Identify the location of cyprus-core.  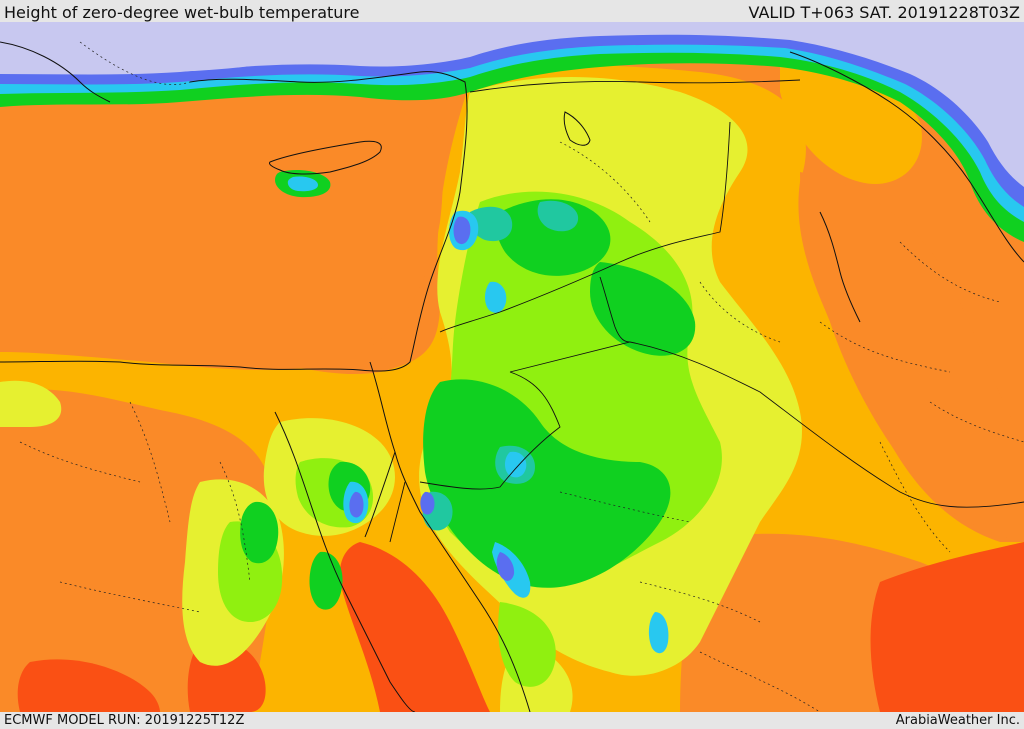
(302, 184).